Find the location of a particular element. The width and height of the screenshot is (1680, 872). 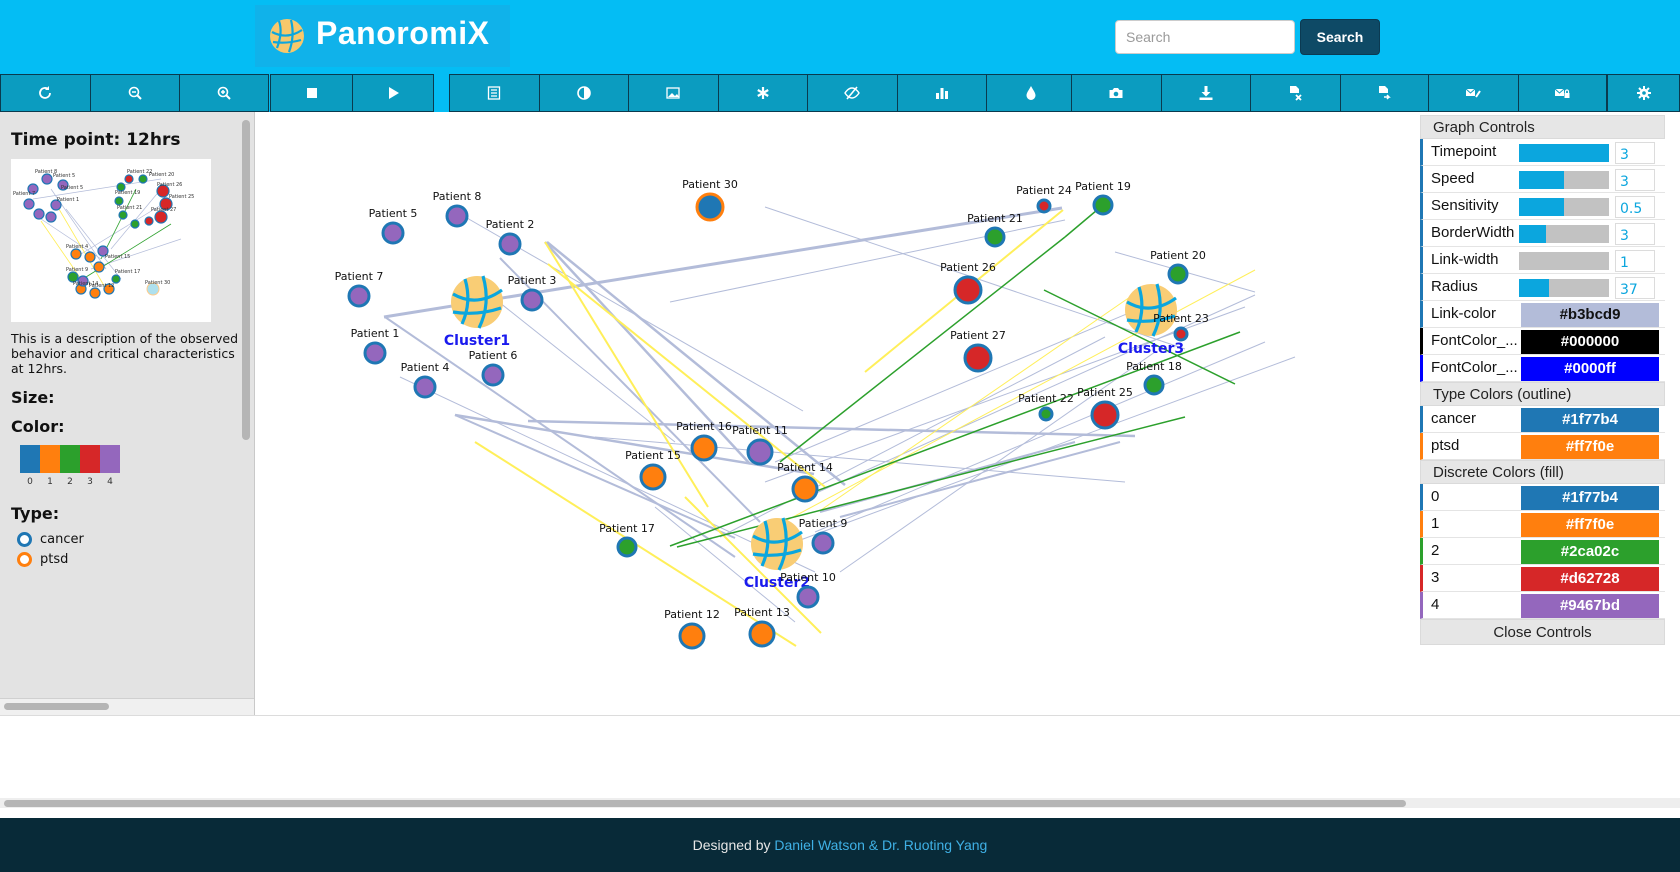

tint-button is located at coordinates (1031, 93).